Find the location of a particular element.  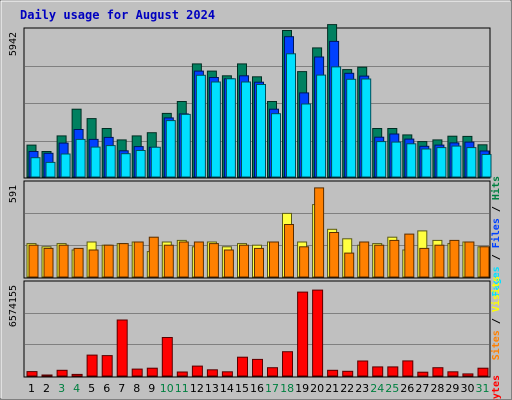

day-label-24: 24 is located at coordinates (377, 388).